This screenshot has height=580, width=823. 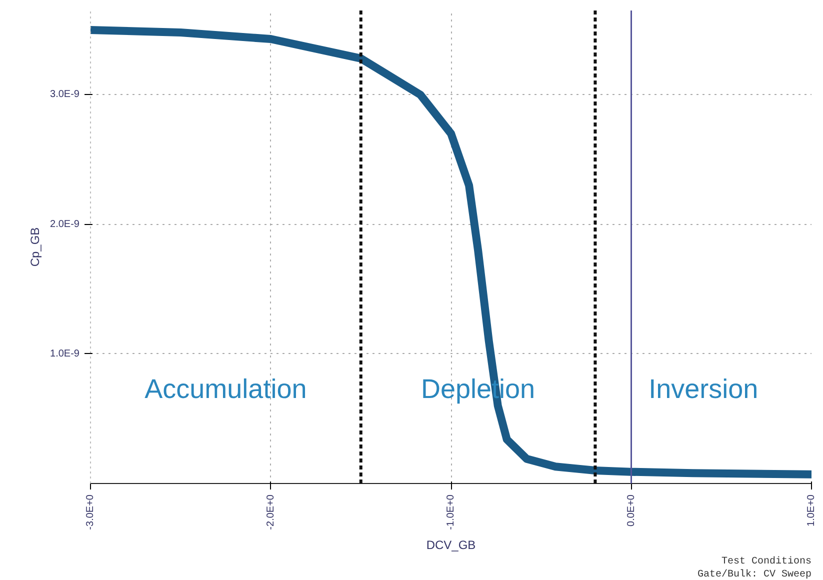 What do you see at coordinates (451, 512) in the screenshot?
I see `x-tick-label: -1.0E+0` at bounding box center [451, 512].